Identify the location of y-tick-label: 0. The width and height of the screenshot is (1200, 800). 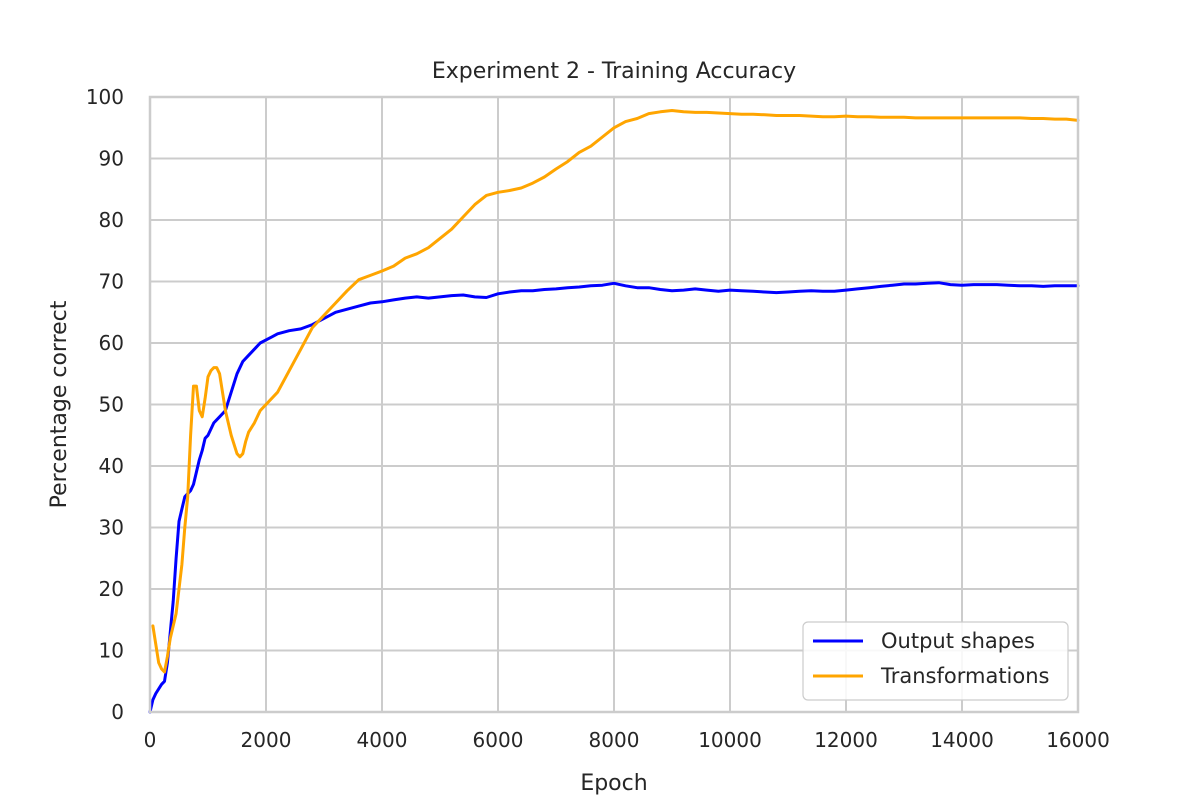
(117, 712).